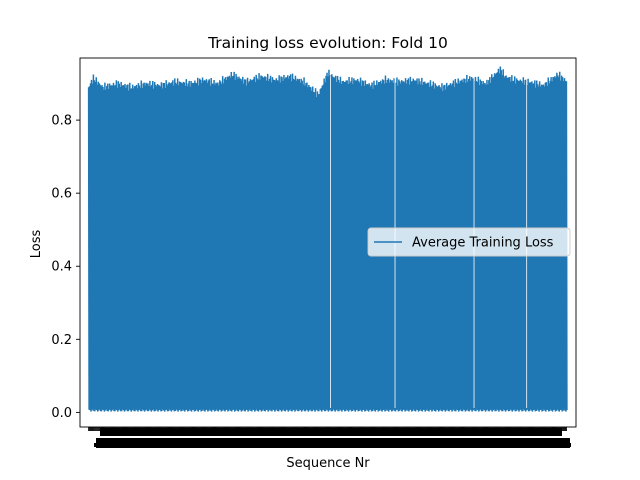  I want to click on x-ticks, so click(329, 437).